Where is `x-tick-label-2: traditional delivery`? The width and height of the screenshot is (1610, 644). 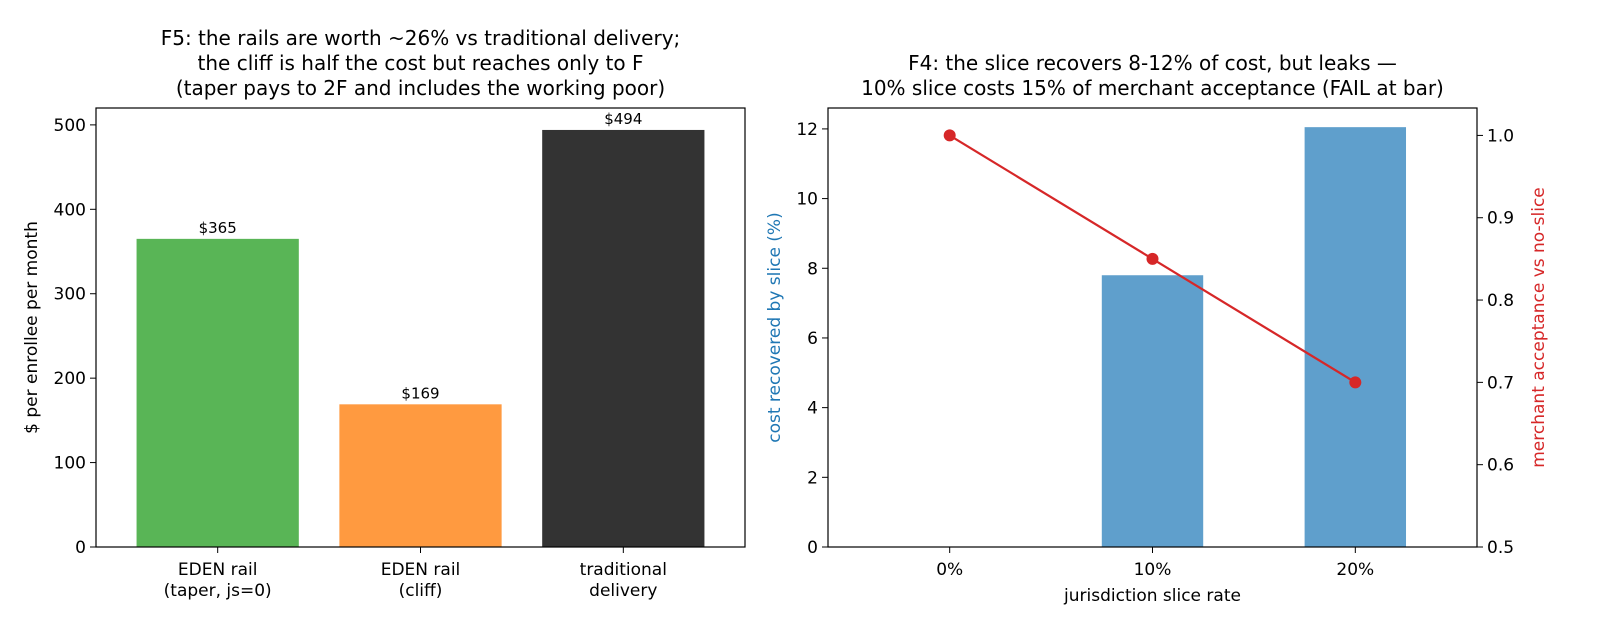
x-tick-label-2: traditional delivery is located at coordinates (623, 580).